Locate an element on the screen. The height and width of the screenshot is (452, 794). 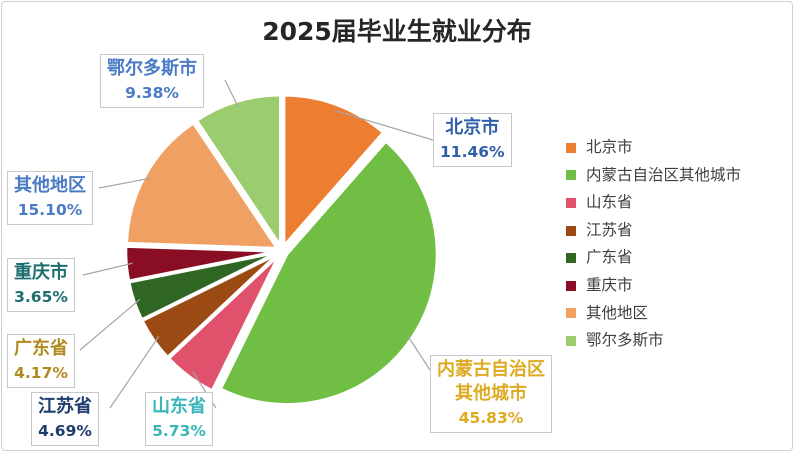
data-label-value: 5.73% is located at coordinates (179, 431).